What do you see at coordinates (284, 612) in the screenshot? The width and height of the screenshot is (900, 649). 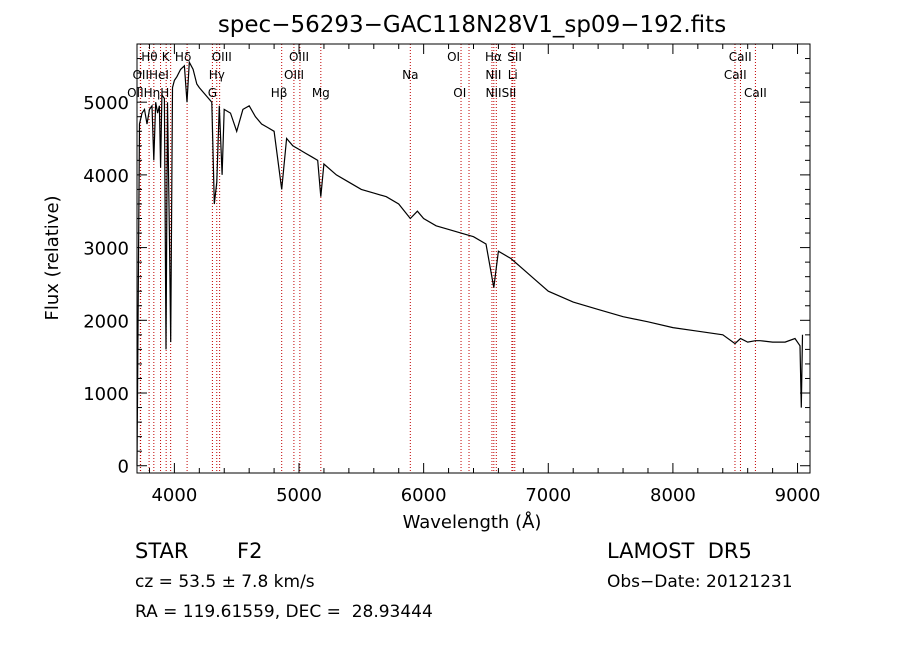 I see `coords-label: RA = 119.61559, DEC = 28.93444` at bounding box center [284, 612].